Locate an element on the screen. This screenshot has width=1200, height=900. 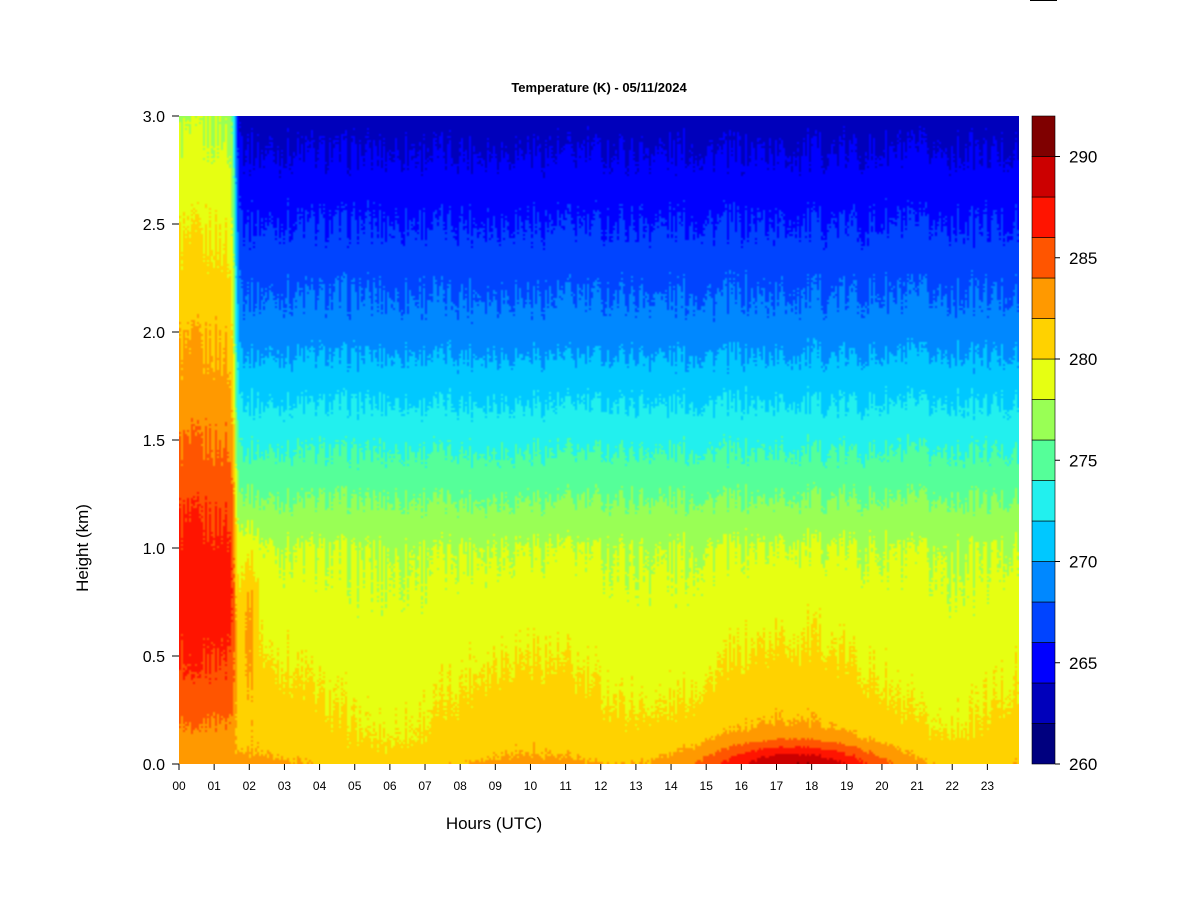
x-tick-label: 19 is located at coordinates (847, 786).